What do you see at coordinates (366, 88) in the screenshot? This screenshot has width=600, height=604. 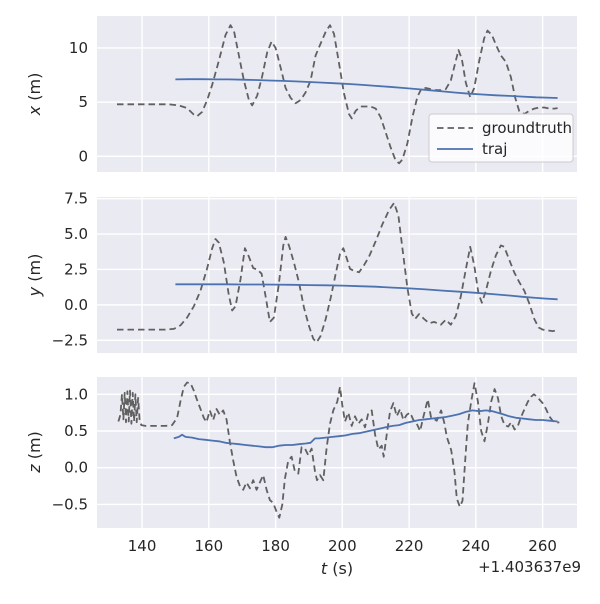 I see `traj-line-x` at bounding box center [366, 88].